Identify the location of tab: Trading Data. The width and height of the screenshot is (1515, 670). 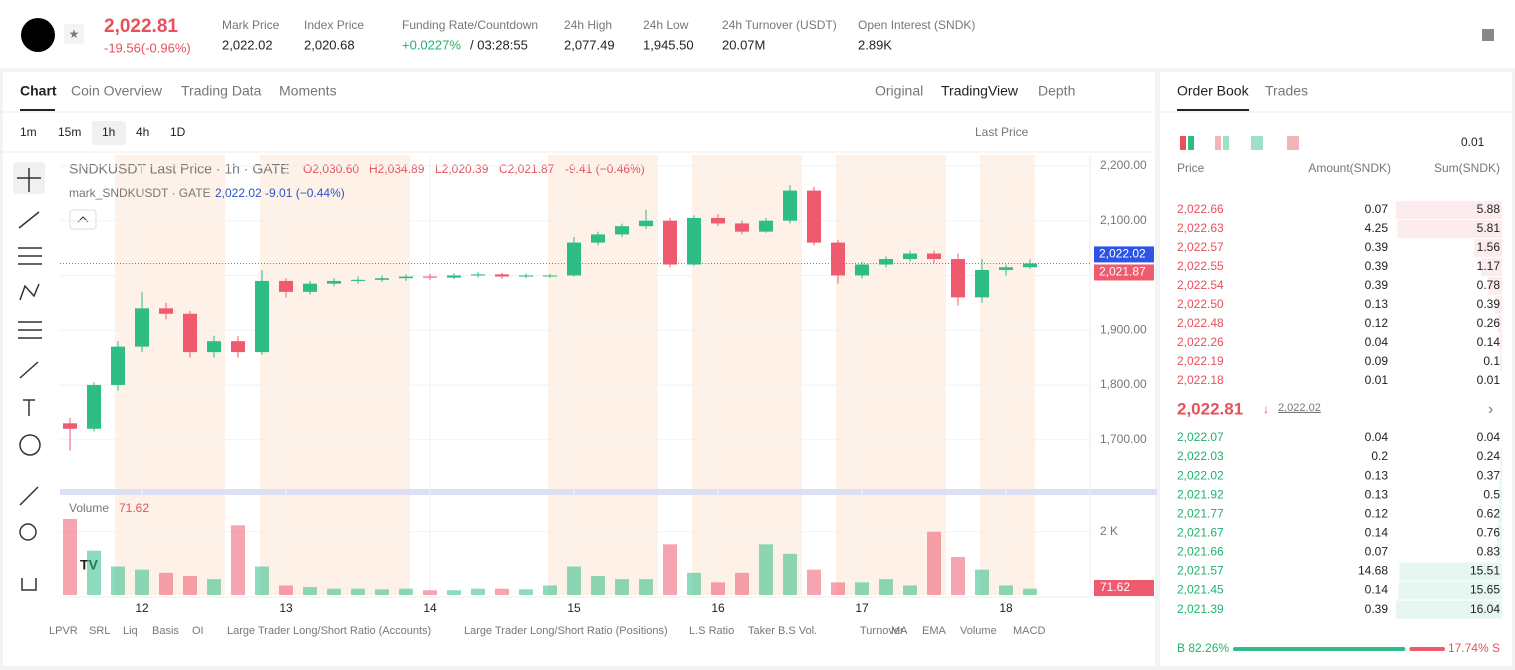
(221, 91).